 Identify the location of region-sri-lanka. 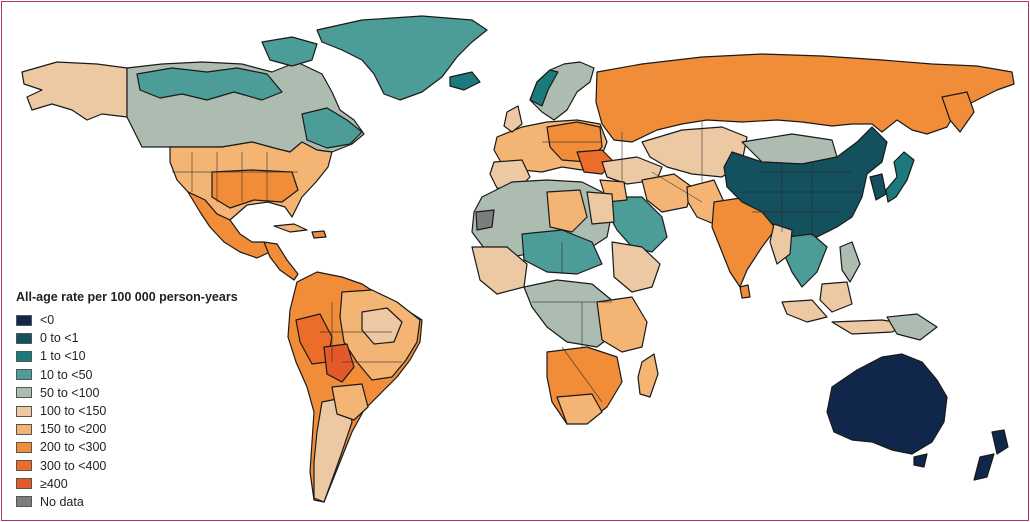
(745, 291).